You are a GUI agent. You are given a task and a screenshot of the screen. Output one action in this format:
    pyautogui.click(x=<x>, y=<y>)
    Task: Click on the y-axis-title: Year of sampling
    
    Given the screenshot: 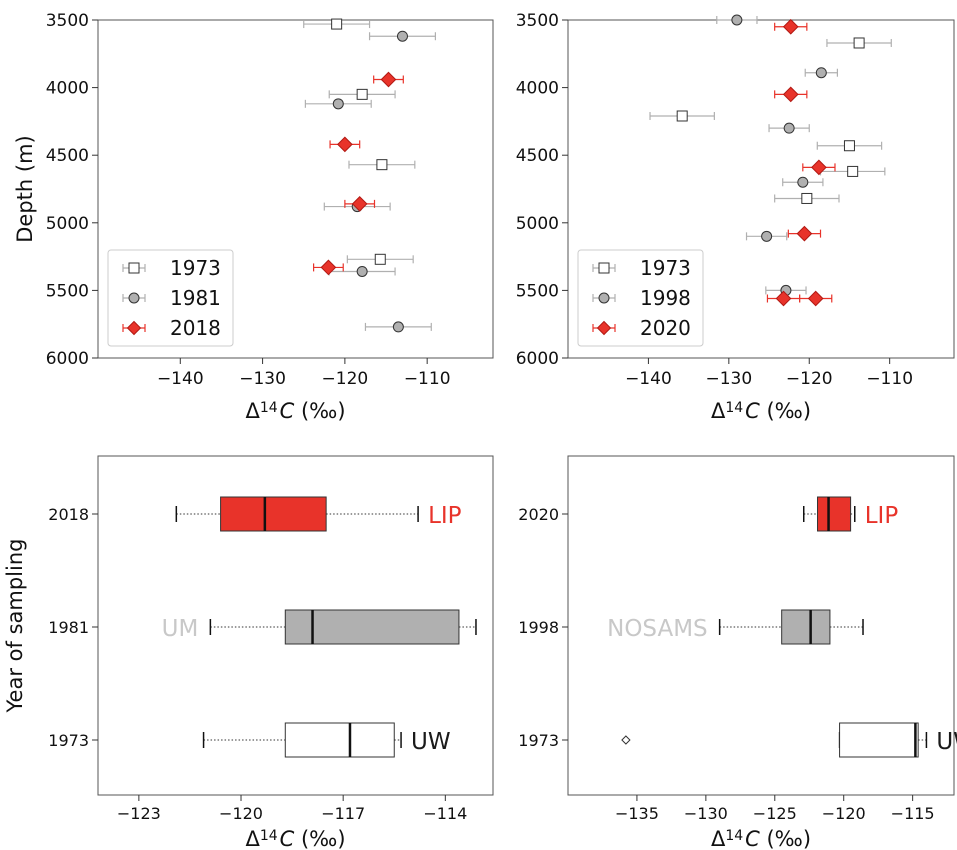 What is the action you would take?
    pyautogui.click(x=15, y=626)
    